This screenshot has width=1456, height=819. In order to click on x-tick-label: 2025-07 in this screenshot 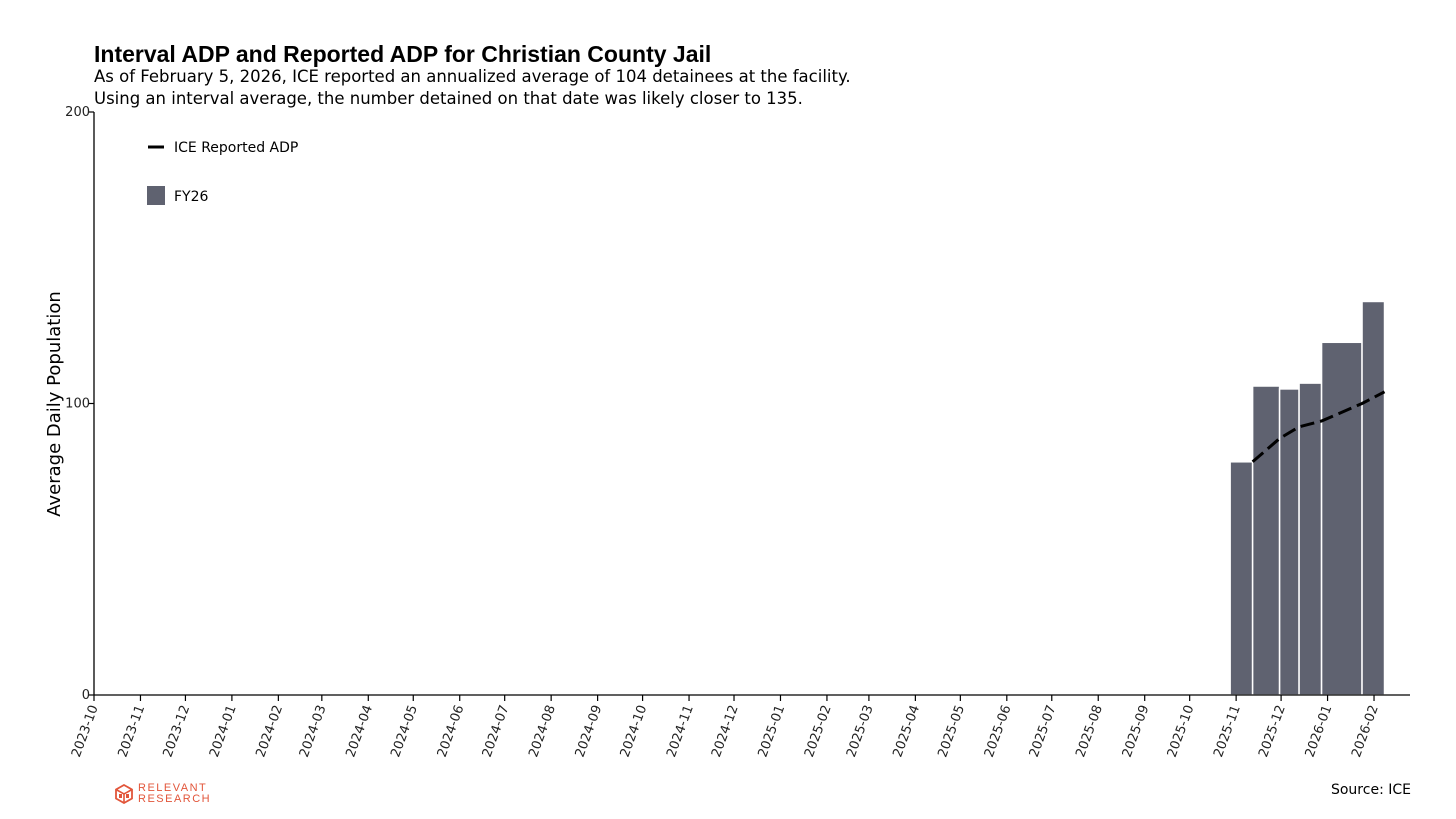, I will do `click(1043, 731)`.